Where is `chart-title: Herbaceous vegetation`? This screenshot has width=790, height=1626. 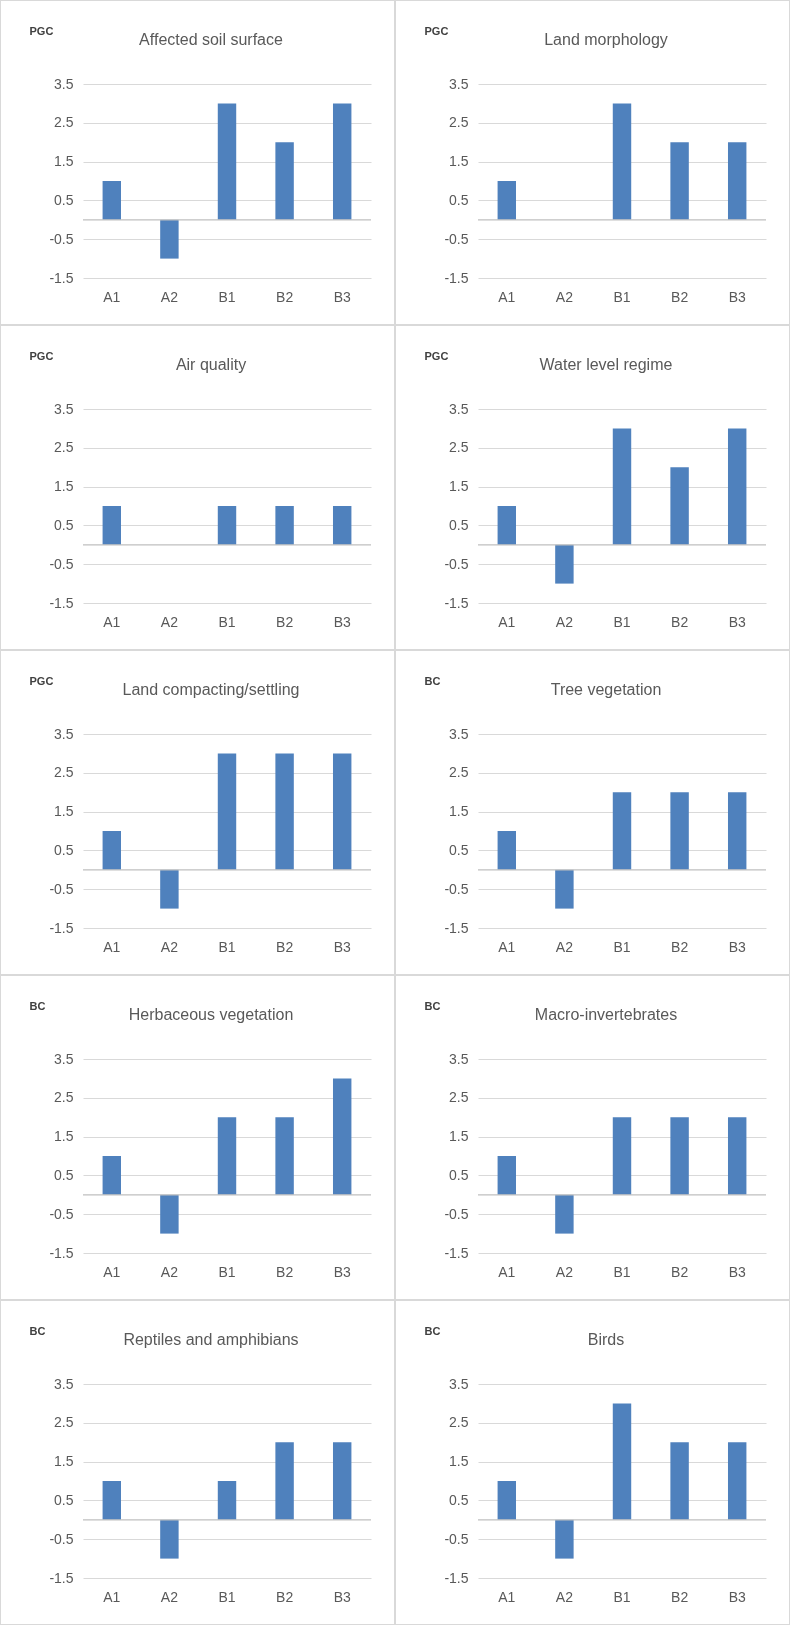
chart-title: Herbaceous vegetation is located at coordinates (211, 1014).